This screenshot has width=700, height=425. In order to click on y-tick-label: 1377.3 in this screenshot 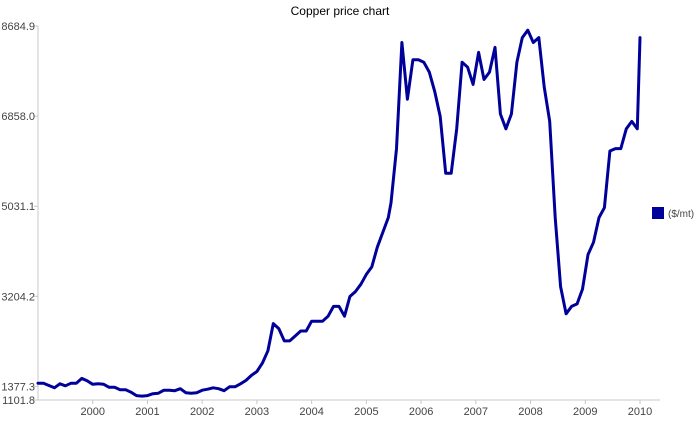, I will do `click(18, 387)`.